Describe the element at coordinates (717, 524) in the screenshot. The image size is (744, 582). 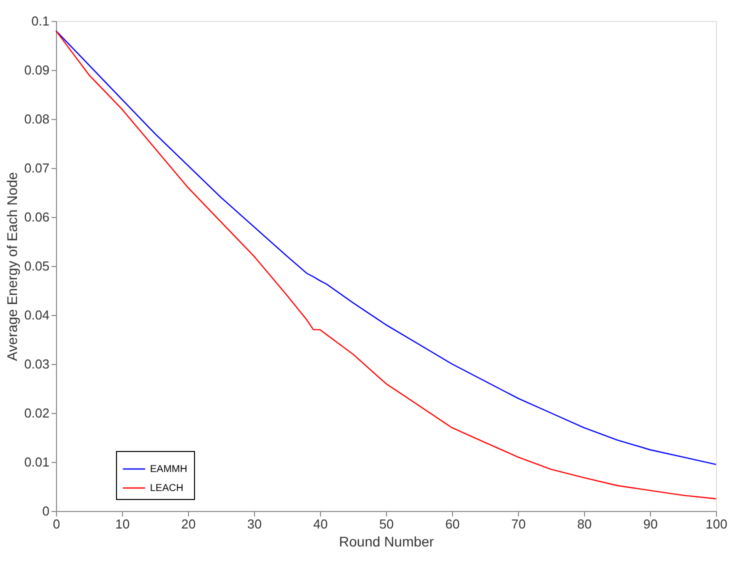
I see `x-tick-label: 100` at that location.